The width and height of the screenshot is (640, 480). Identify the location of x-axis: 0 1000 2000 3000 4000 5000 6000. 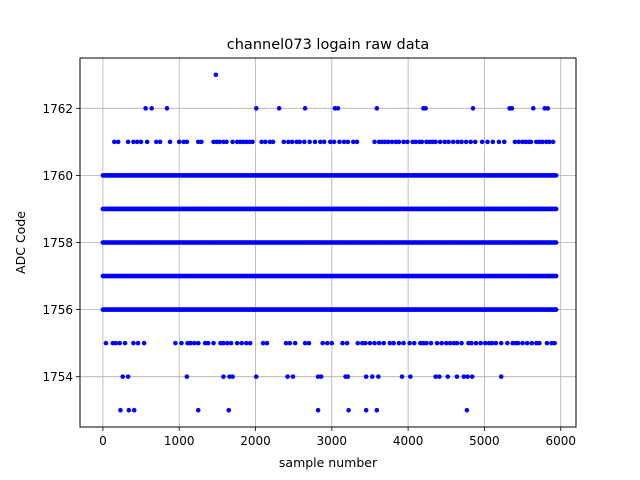
(337, 437).